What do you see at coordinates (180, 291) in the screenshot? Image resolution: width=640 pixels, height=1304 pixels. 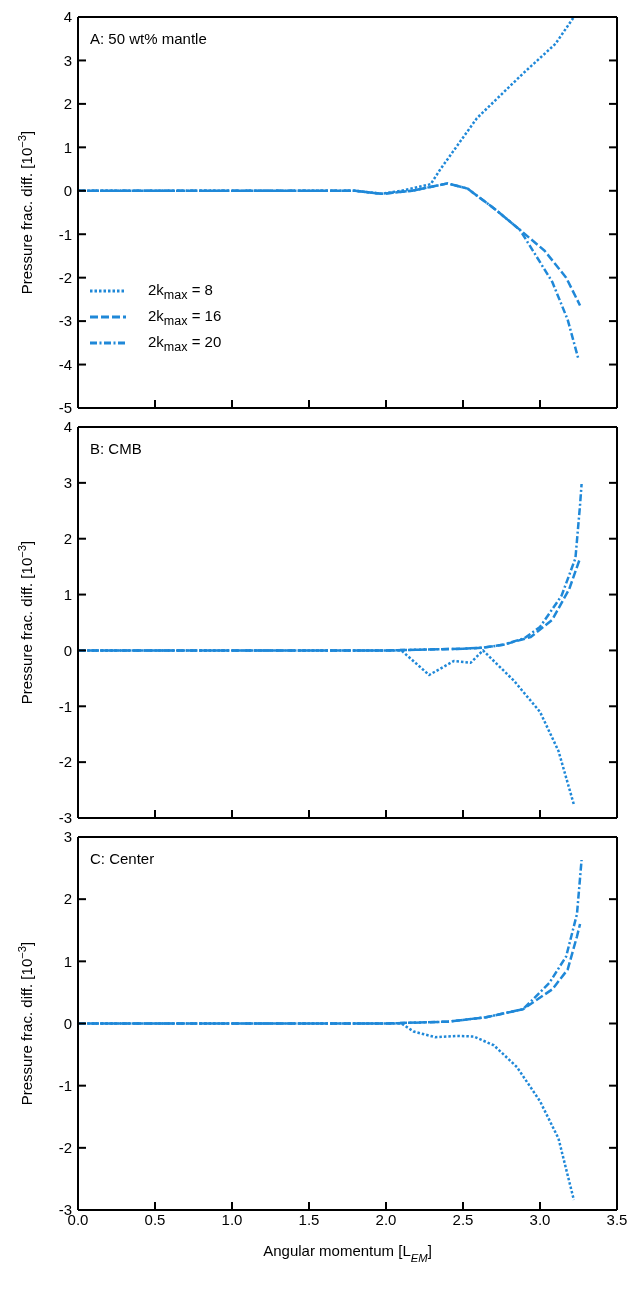 I see `legend-label: 2k$_{max}$ = 8` at bounding box center [180, 291].